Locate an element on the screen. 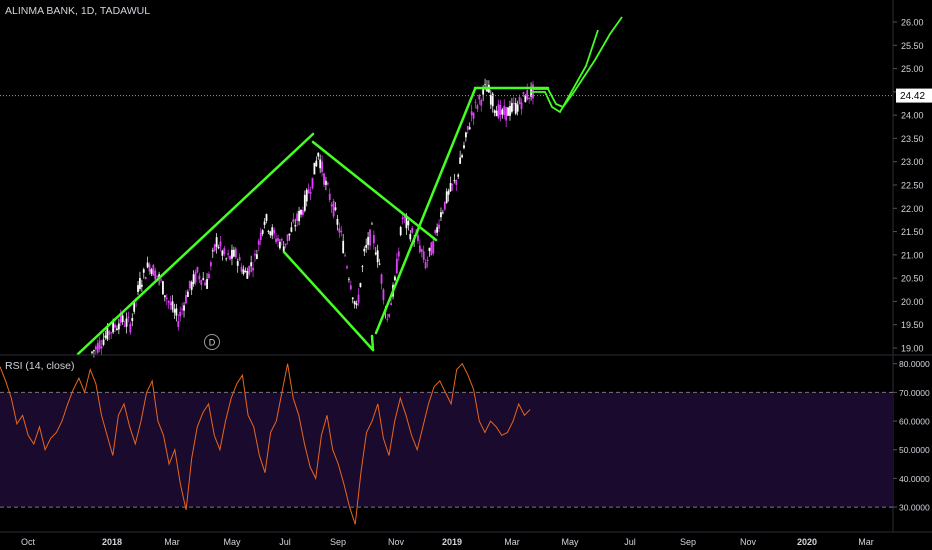  rsi-tick-label: 30.0000 is located at coordinates (914, 508).